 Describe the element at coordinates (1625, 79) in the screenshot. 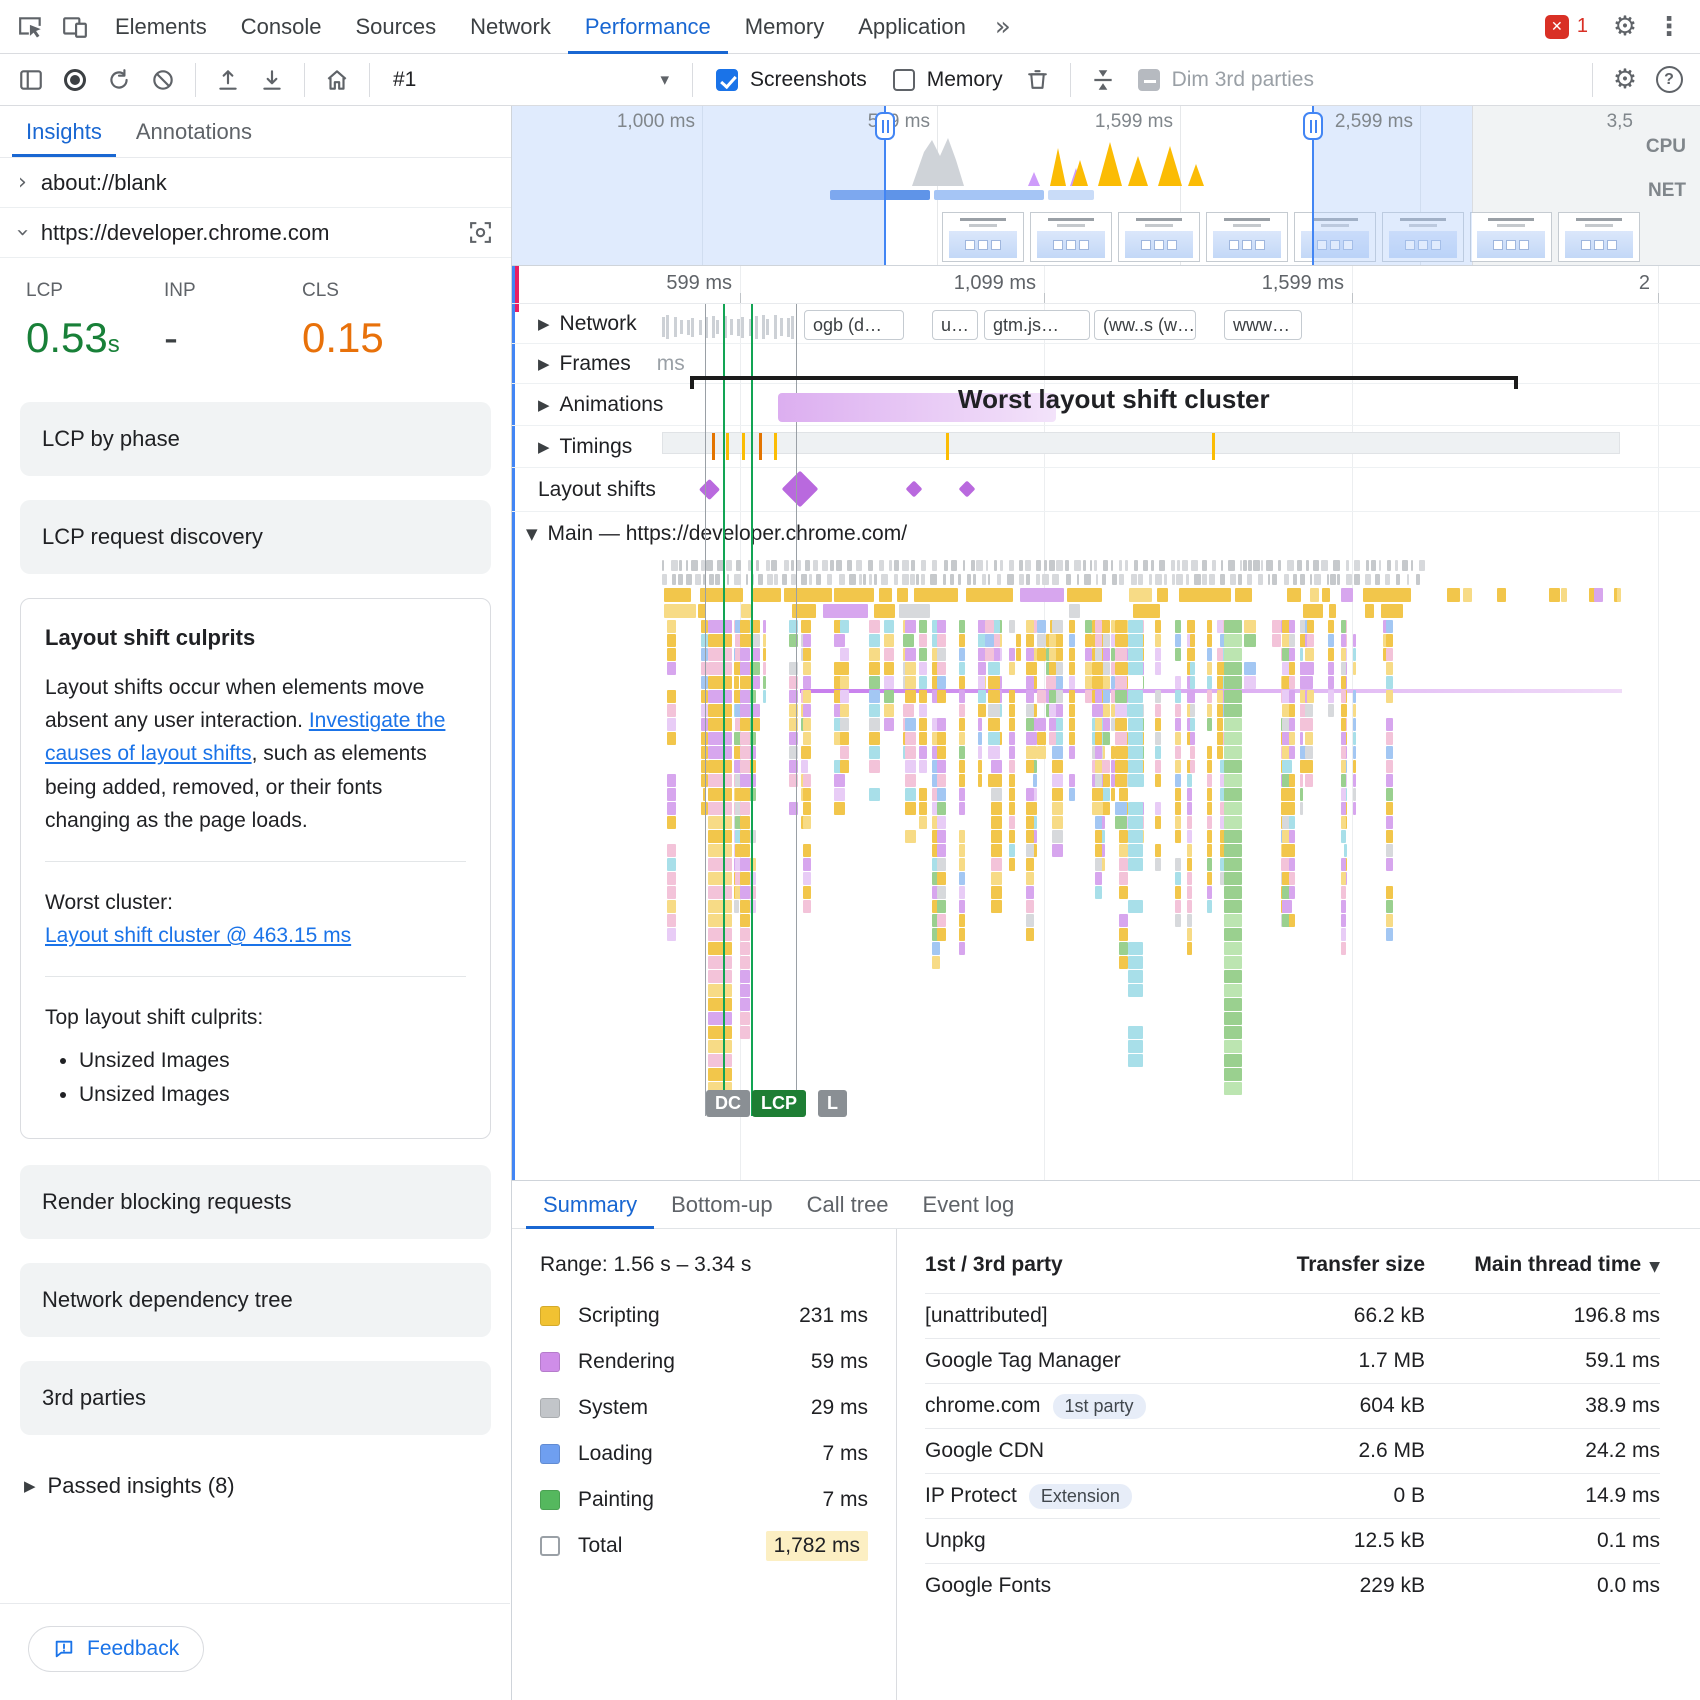

I see `capture-settings-gear-icon: ⚙` at that location.